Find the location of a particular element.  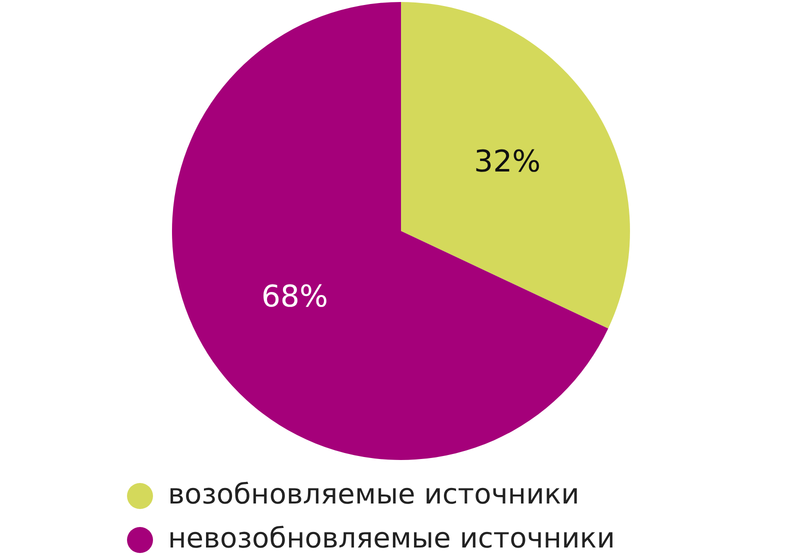

legend-label: возобновляемые источники is located at coordinates (374, 494).